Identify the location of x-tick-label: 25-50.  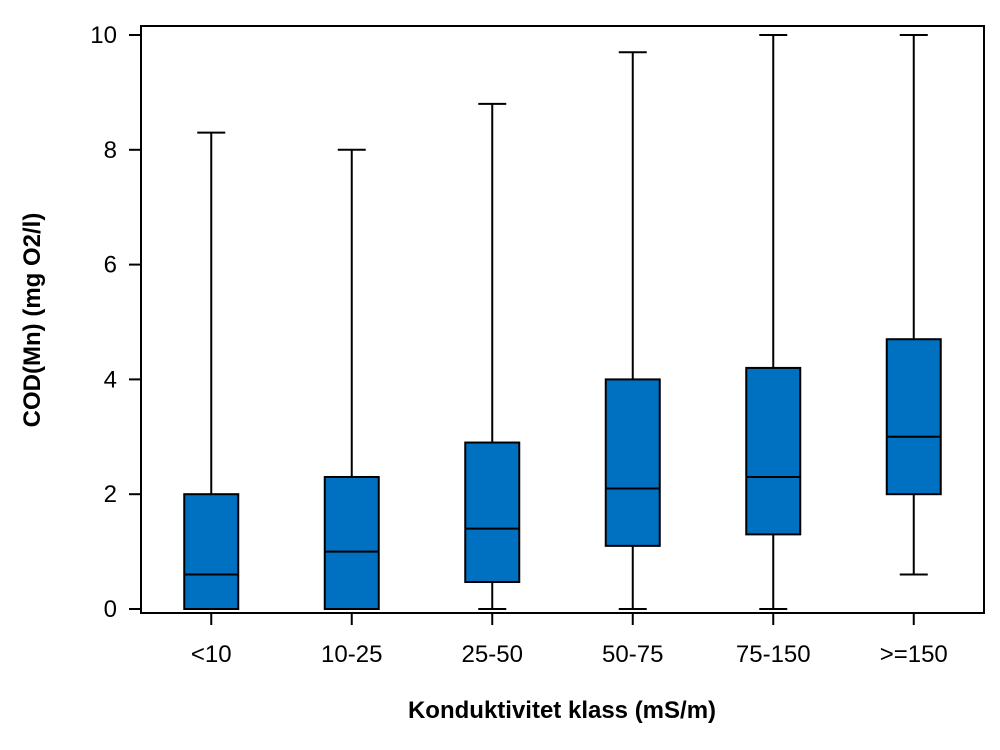
(492, 654).